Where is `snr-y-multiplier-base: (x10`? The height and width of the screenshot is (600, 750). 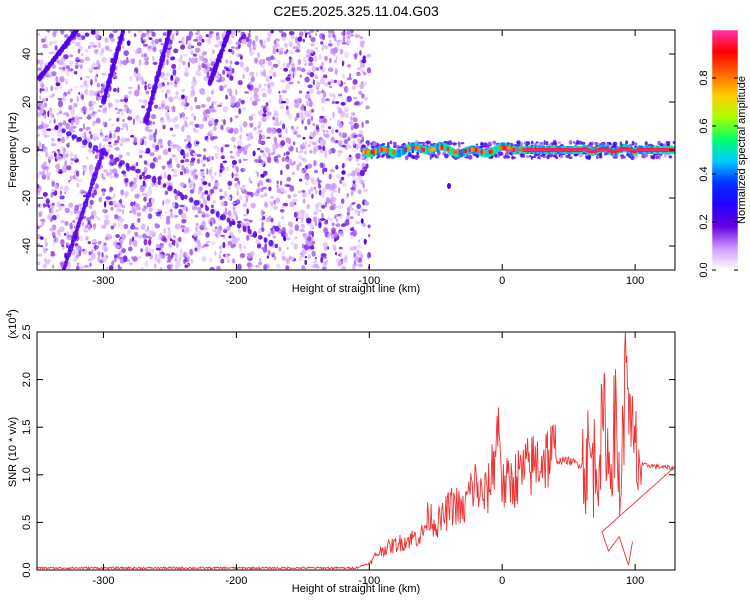
snr-y-multiplier-base: (x10 is located at coordinates (13, 327).